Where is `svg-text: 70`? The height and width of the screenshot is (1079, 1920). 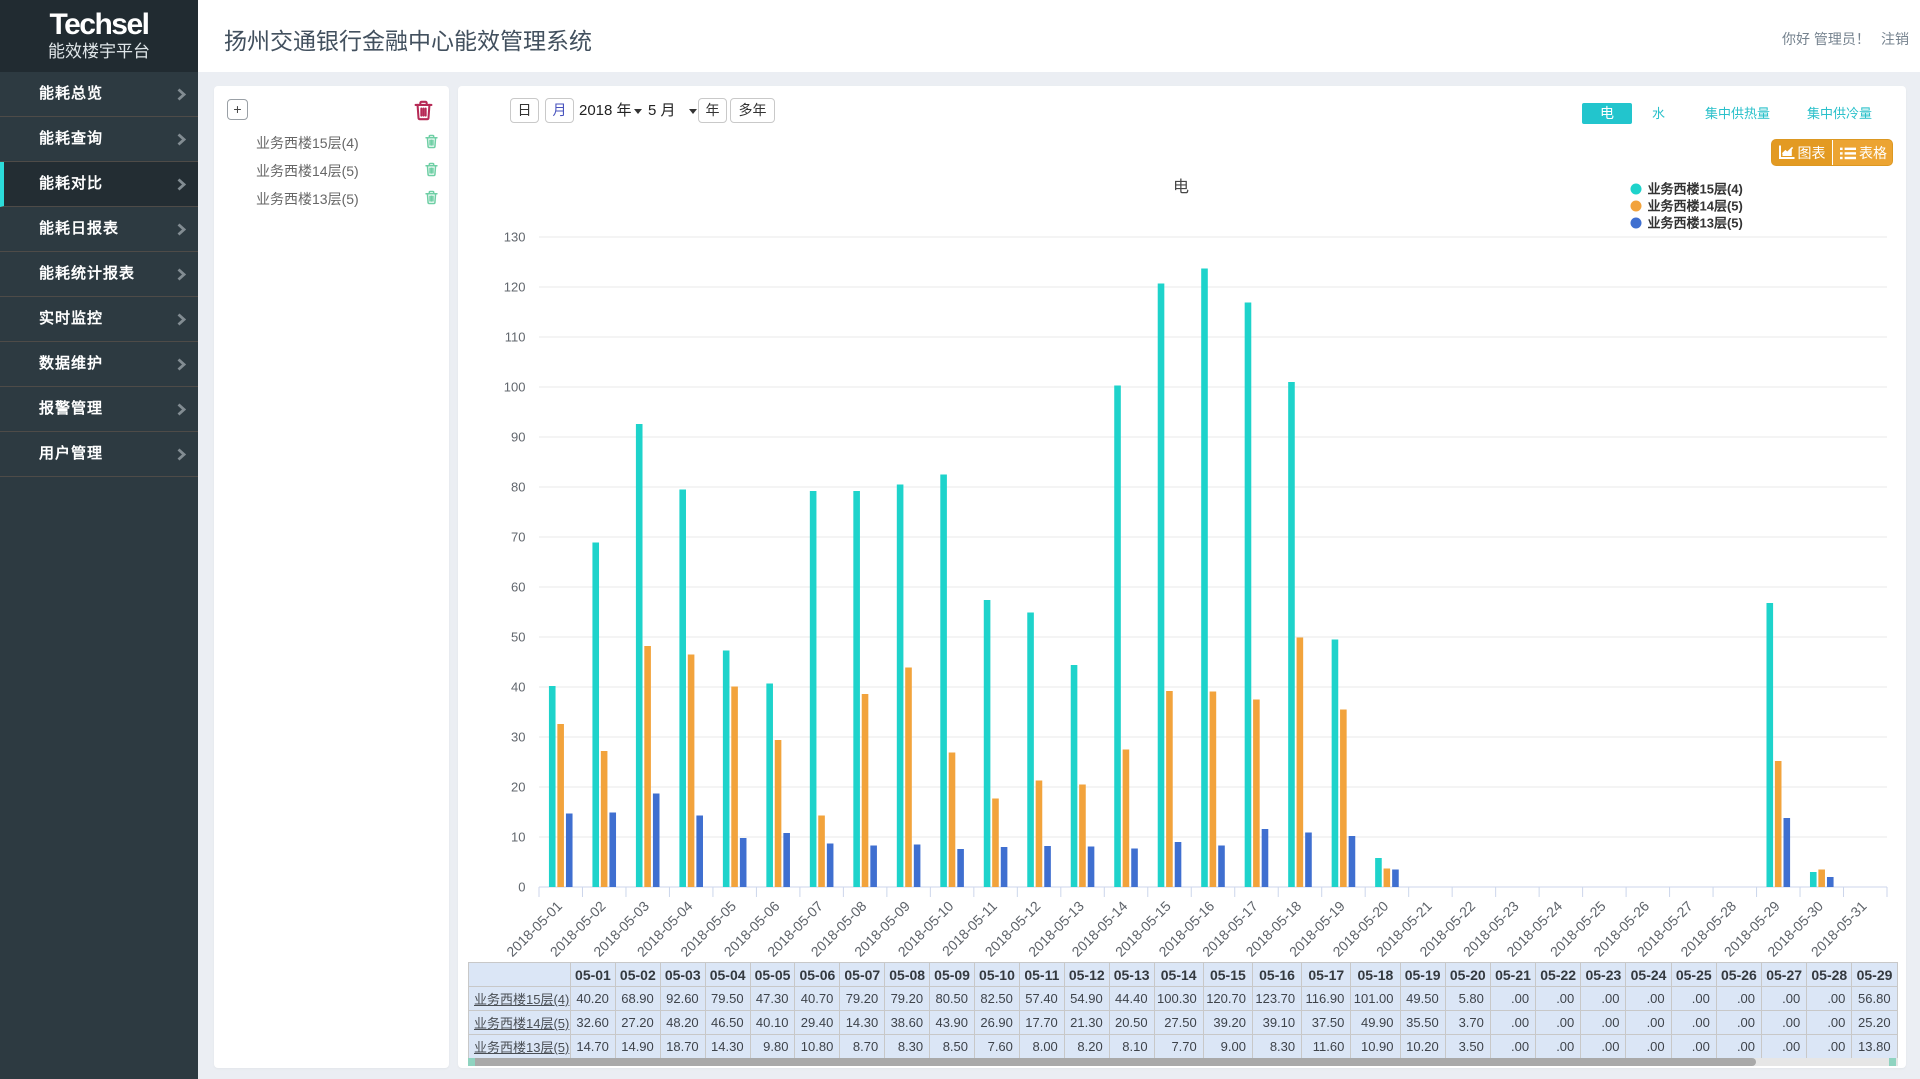 svg-text: 70 is located at coordinates (518, 537).